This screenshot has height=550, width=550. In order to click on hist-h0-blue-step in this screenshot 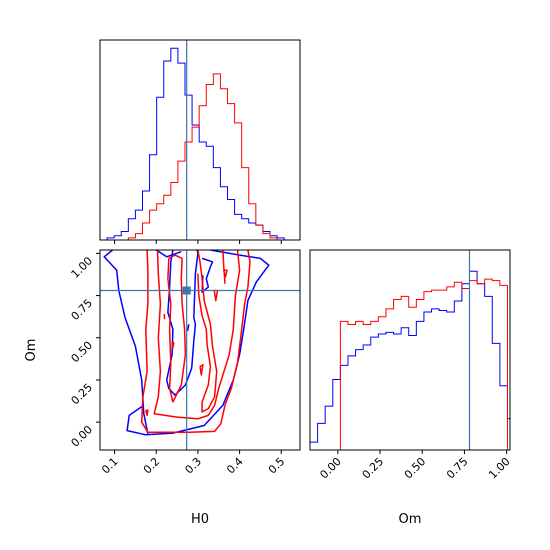, I will do `click(200, 144)`.